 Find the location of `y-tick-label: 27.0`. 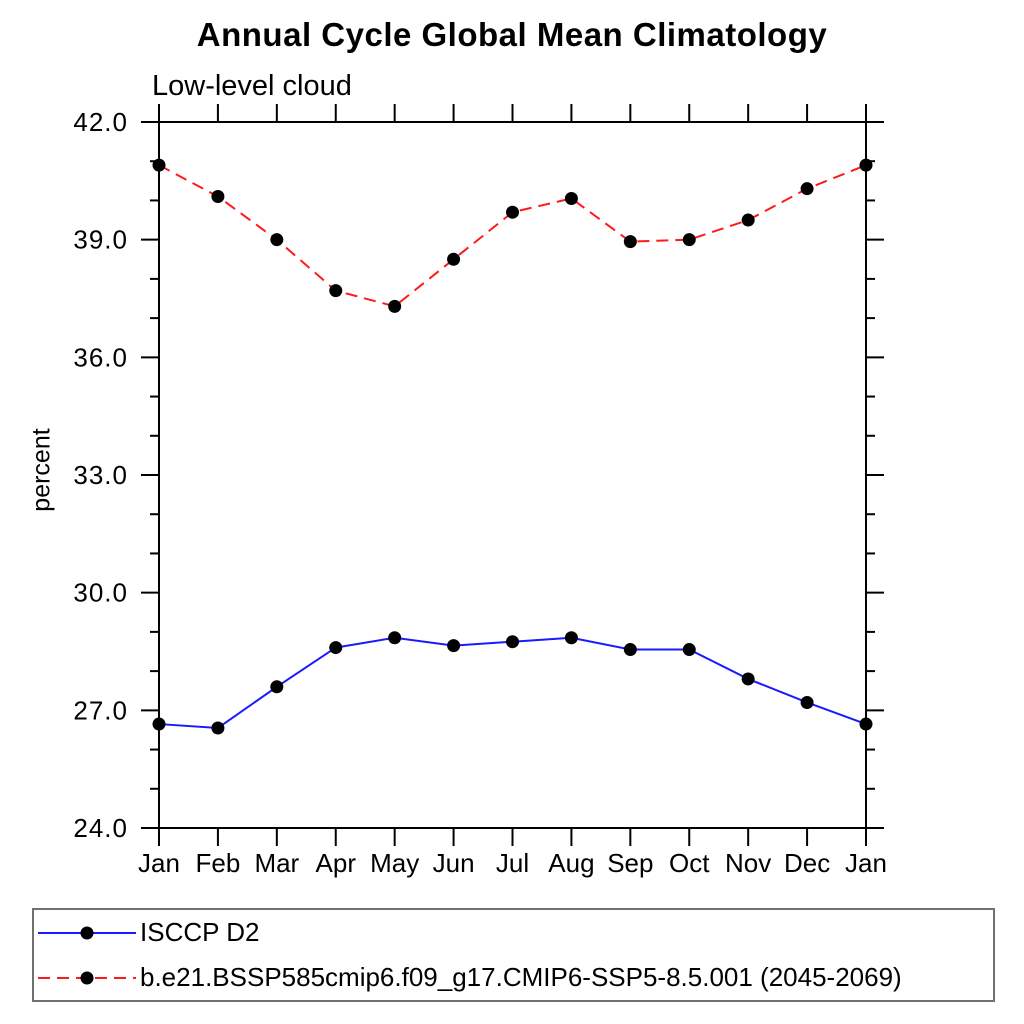

y-tick-label: 27.0 is located at coordinates (100, 710).